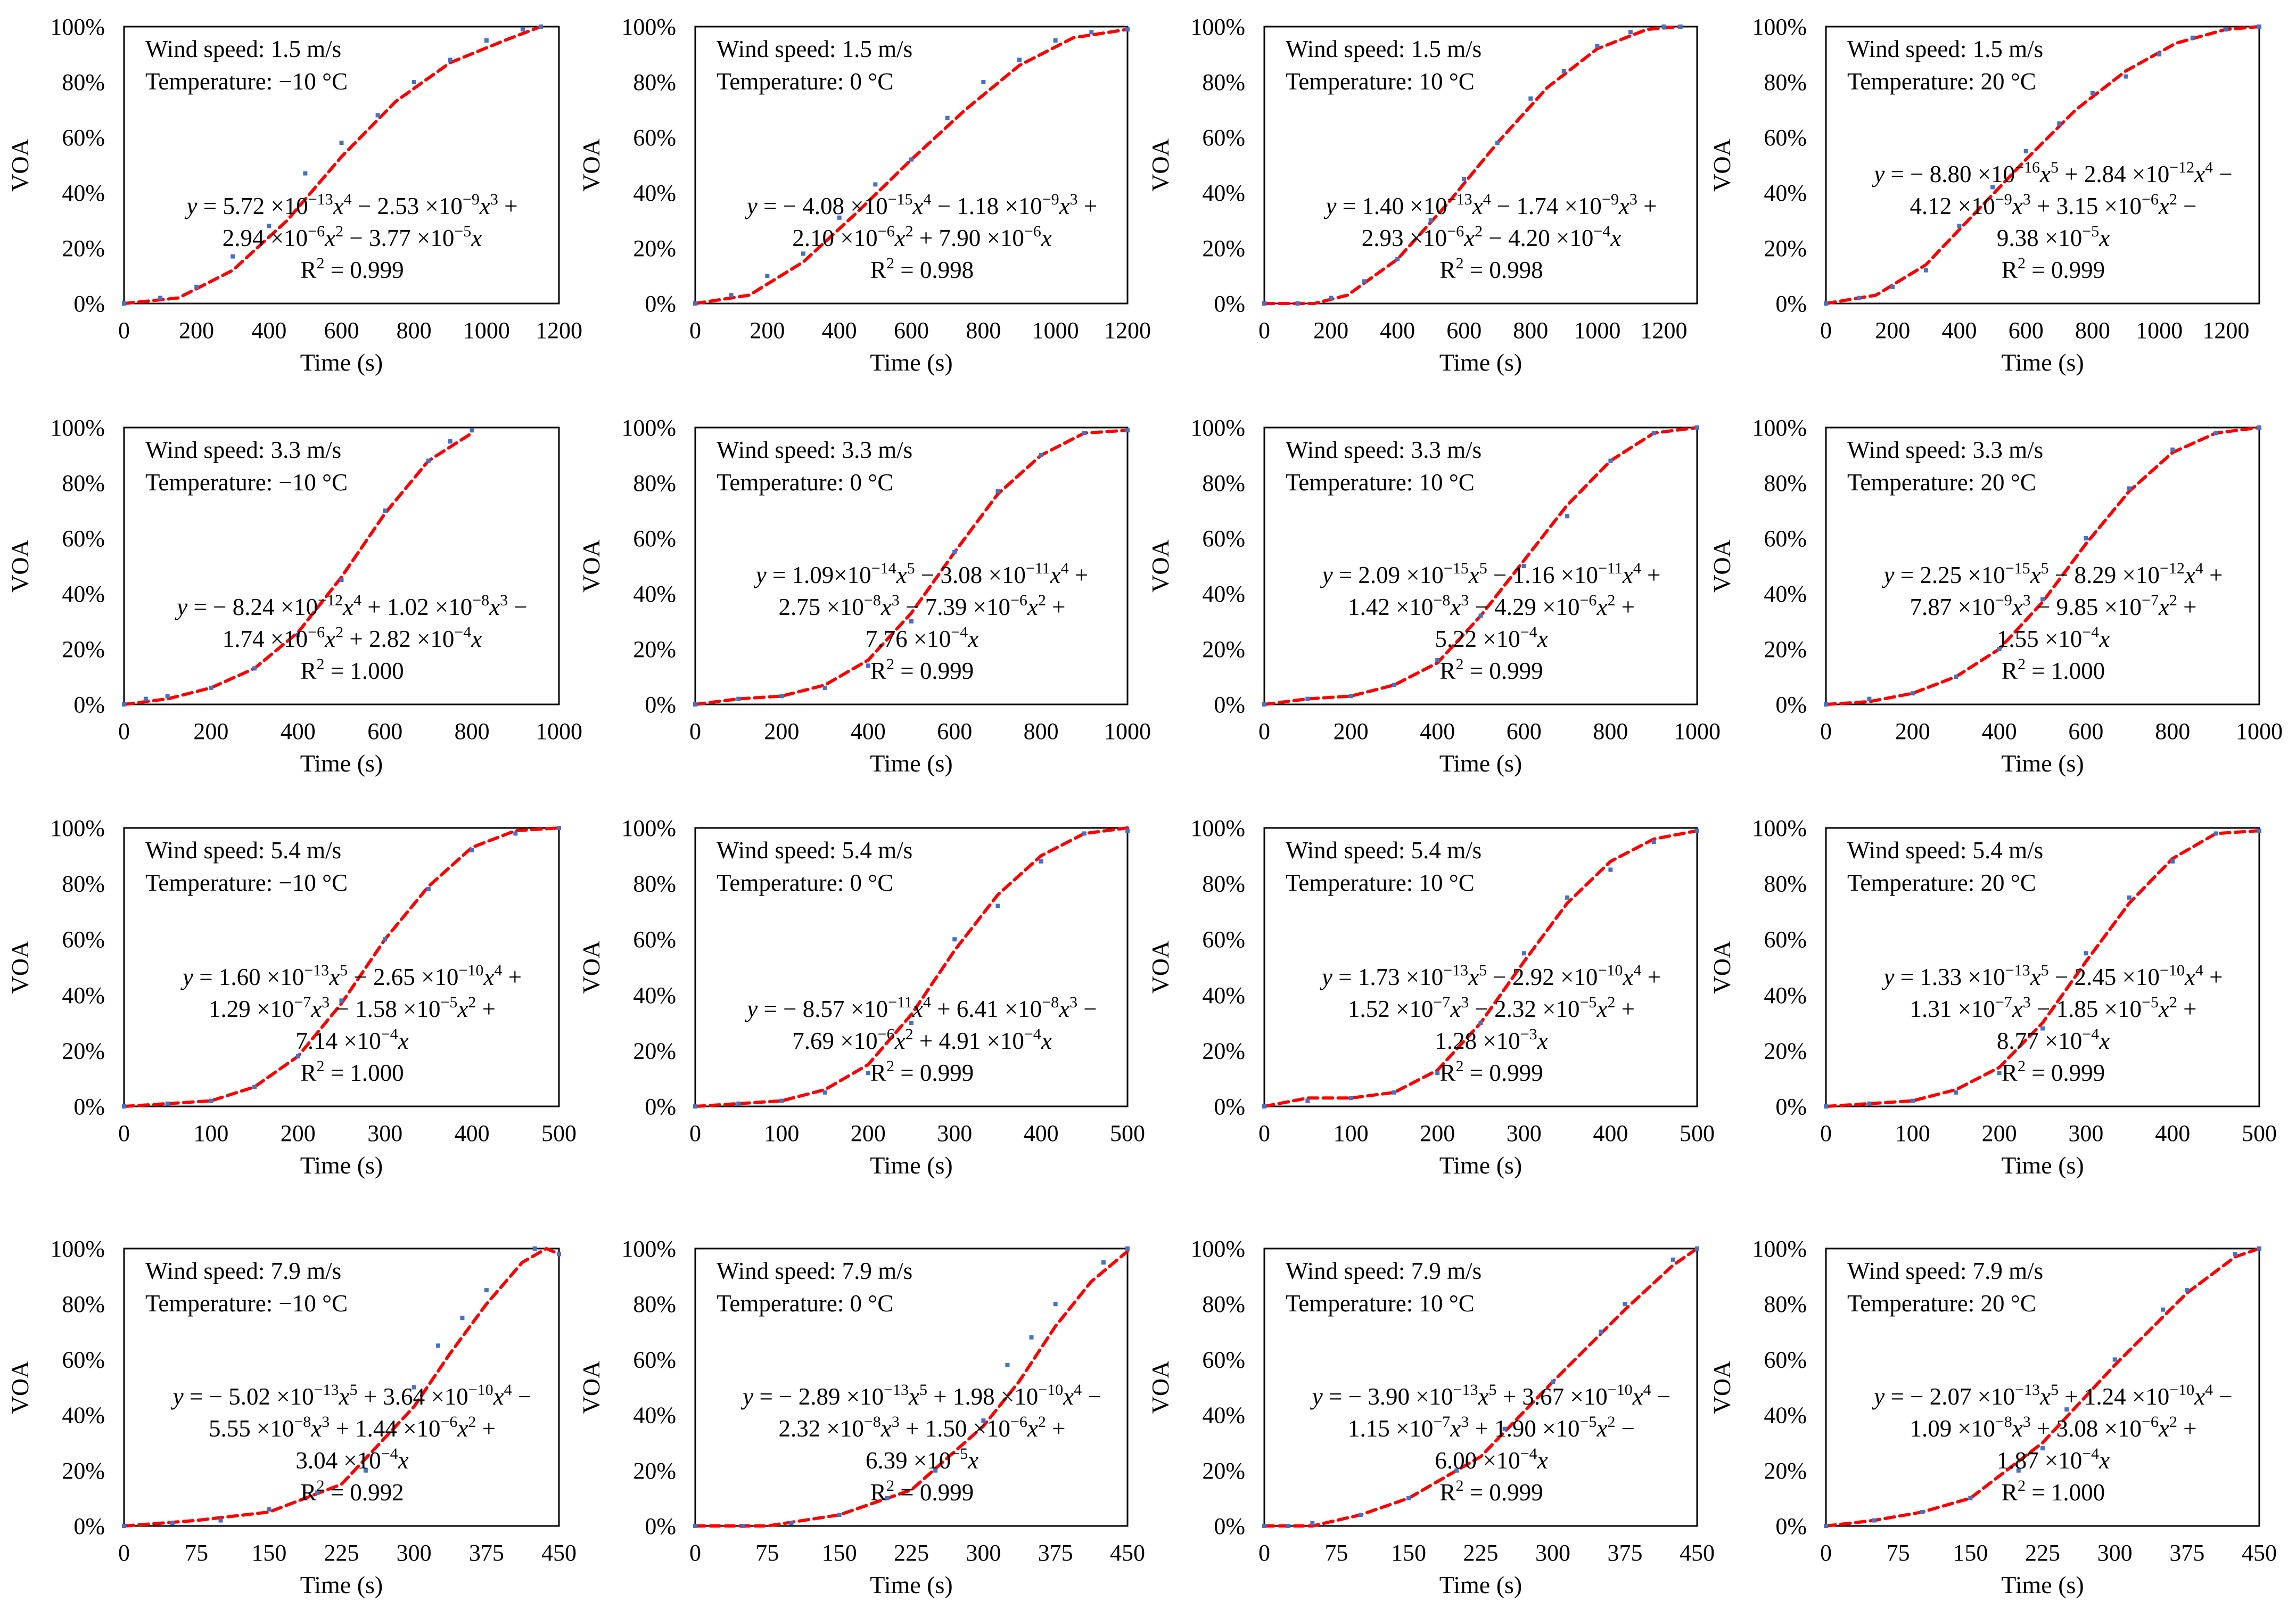 The width and height of the screenshot is (2296, 1617). What do you see at coordinates (1697, 1133) in the screenshot?
I see `x-tick-label: 500` at bounding box center [1697, 1133].